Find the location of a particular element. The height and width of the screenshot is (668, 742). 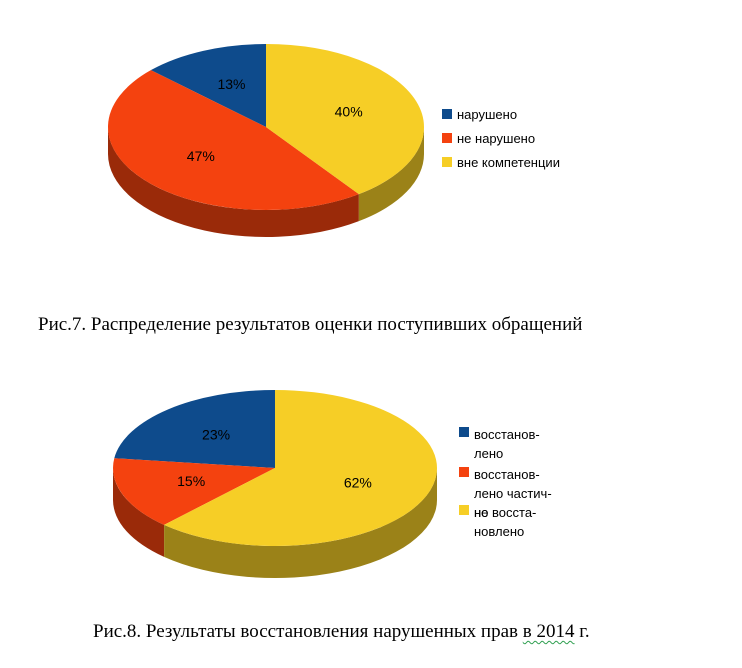

legend-item: не восста- новлено is located at coordinates (497, 522).